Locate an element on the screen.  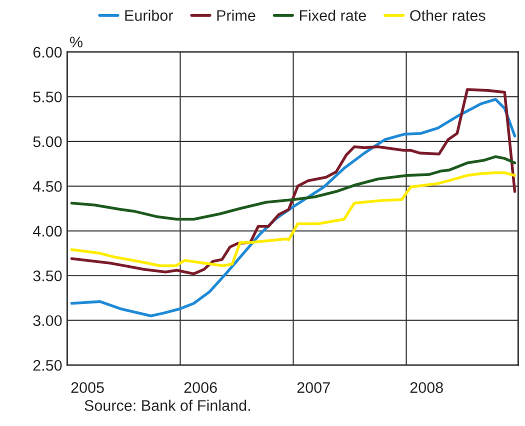
legend-label: Other rates is located at coordinates (448, 15).